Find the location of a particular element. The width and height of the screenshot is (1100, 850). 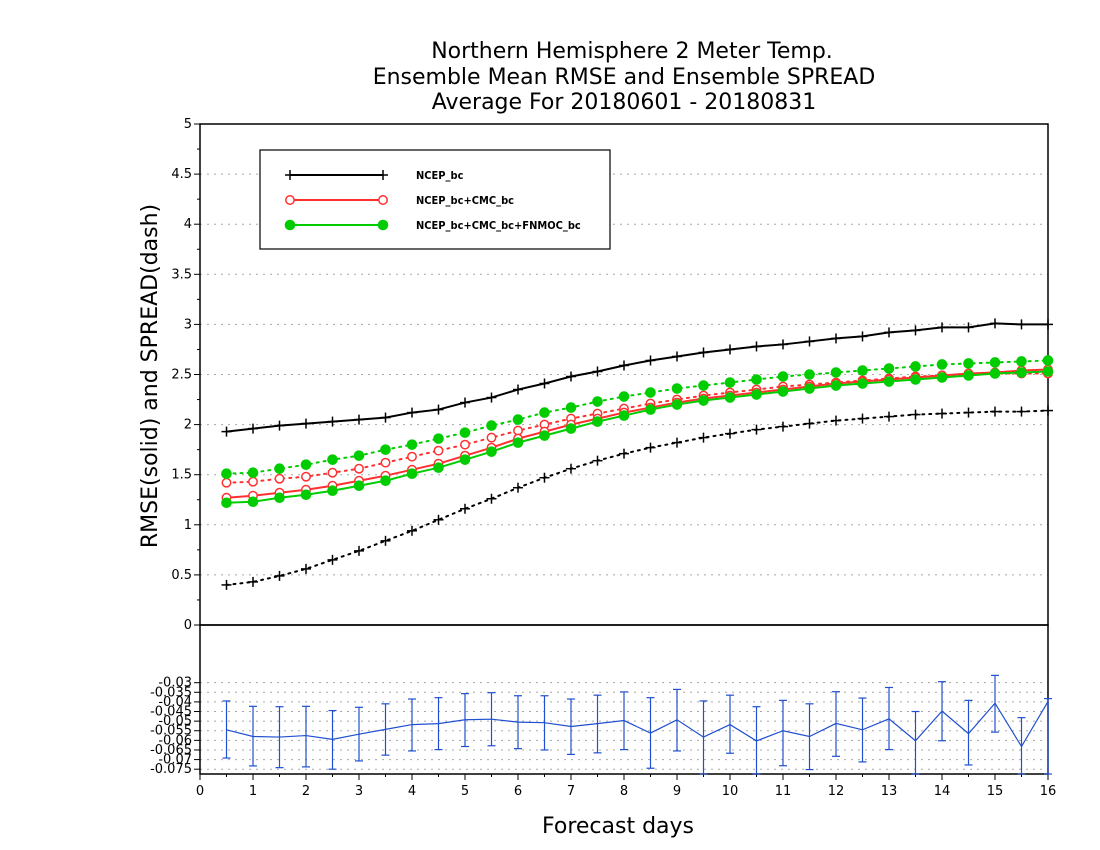

y-tick-label-top: 5 is located at coordinates (188, 124).